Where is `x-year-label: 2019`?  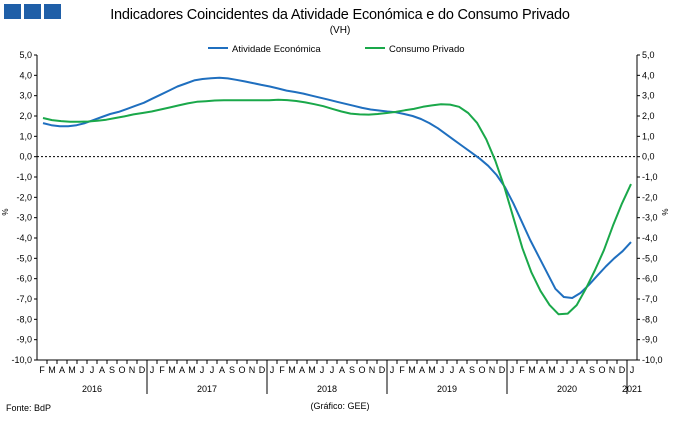
x-year-label: 2019 is located at coordinates (447, 389).